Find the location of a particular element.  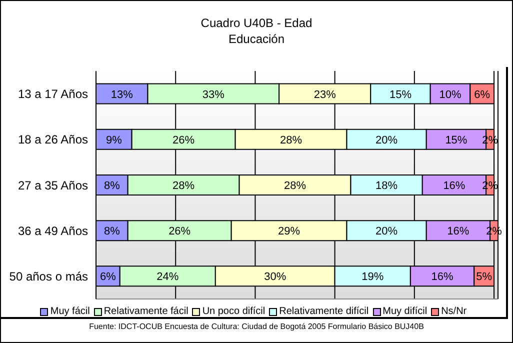

data-label: 30% is located at coordinates (275, 277).